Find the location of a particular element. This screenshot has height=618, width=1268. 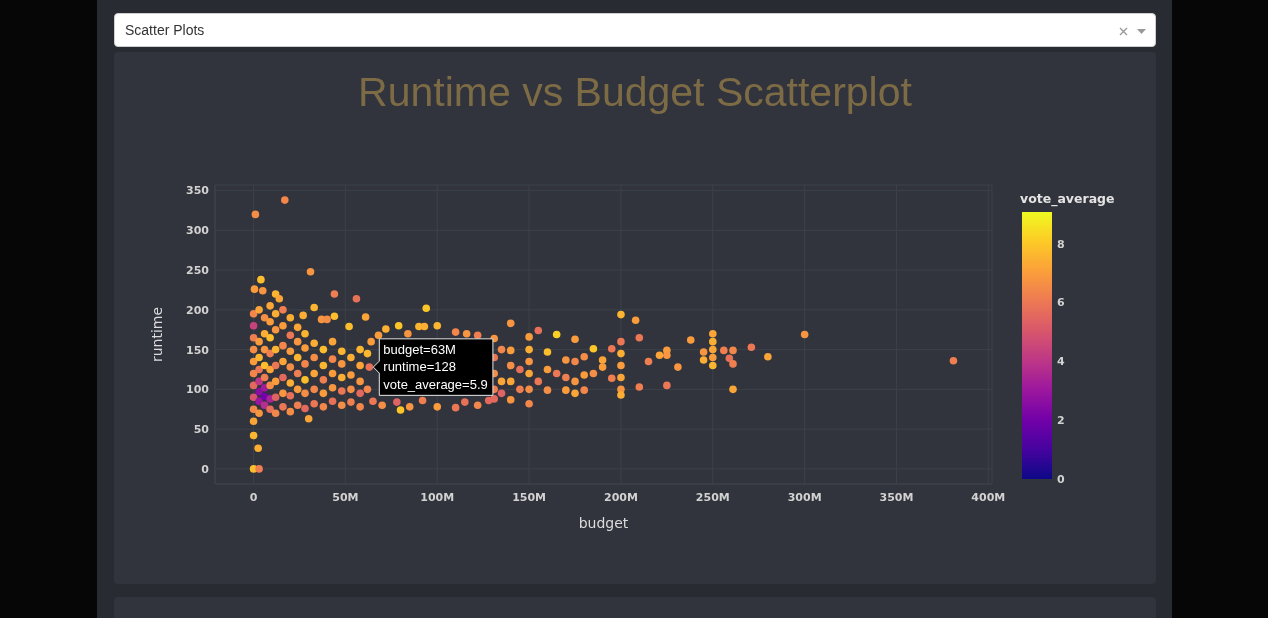

annotation: budget=63M runtime=128 vote_average=5.9 is located at coordinates (435, 366).